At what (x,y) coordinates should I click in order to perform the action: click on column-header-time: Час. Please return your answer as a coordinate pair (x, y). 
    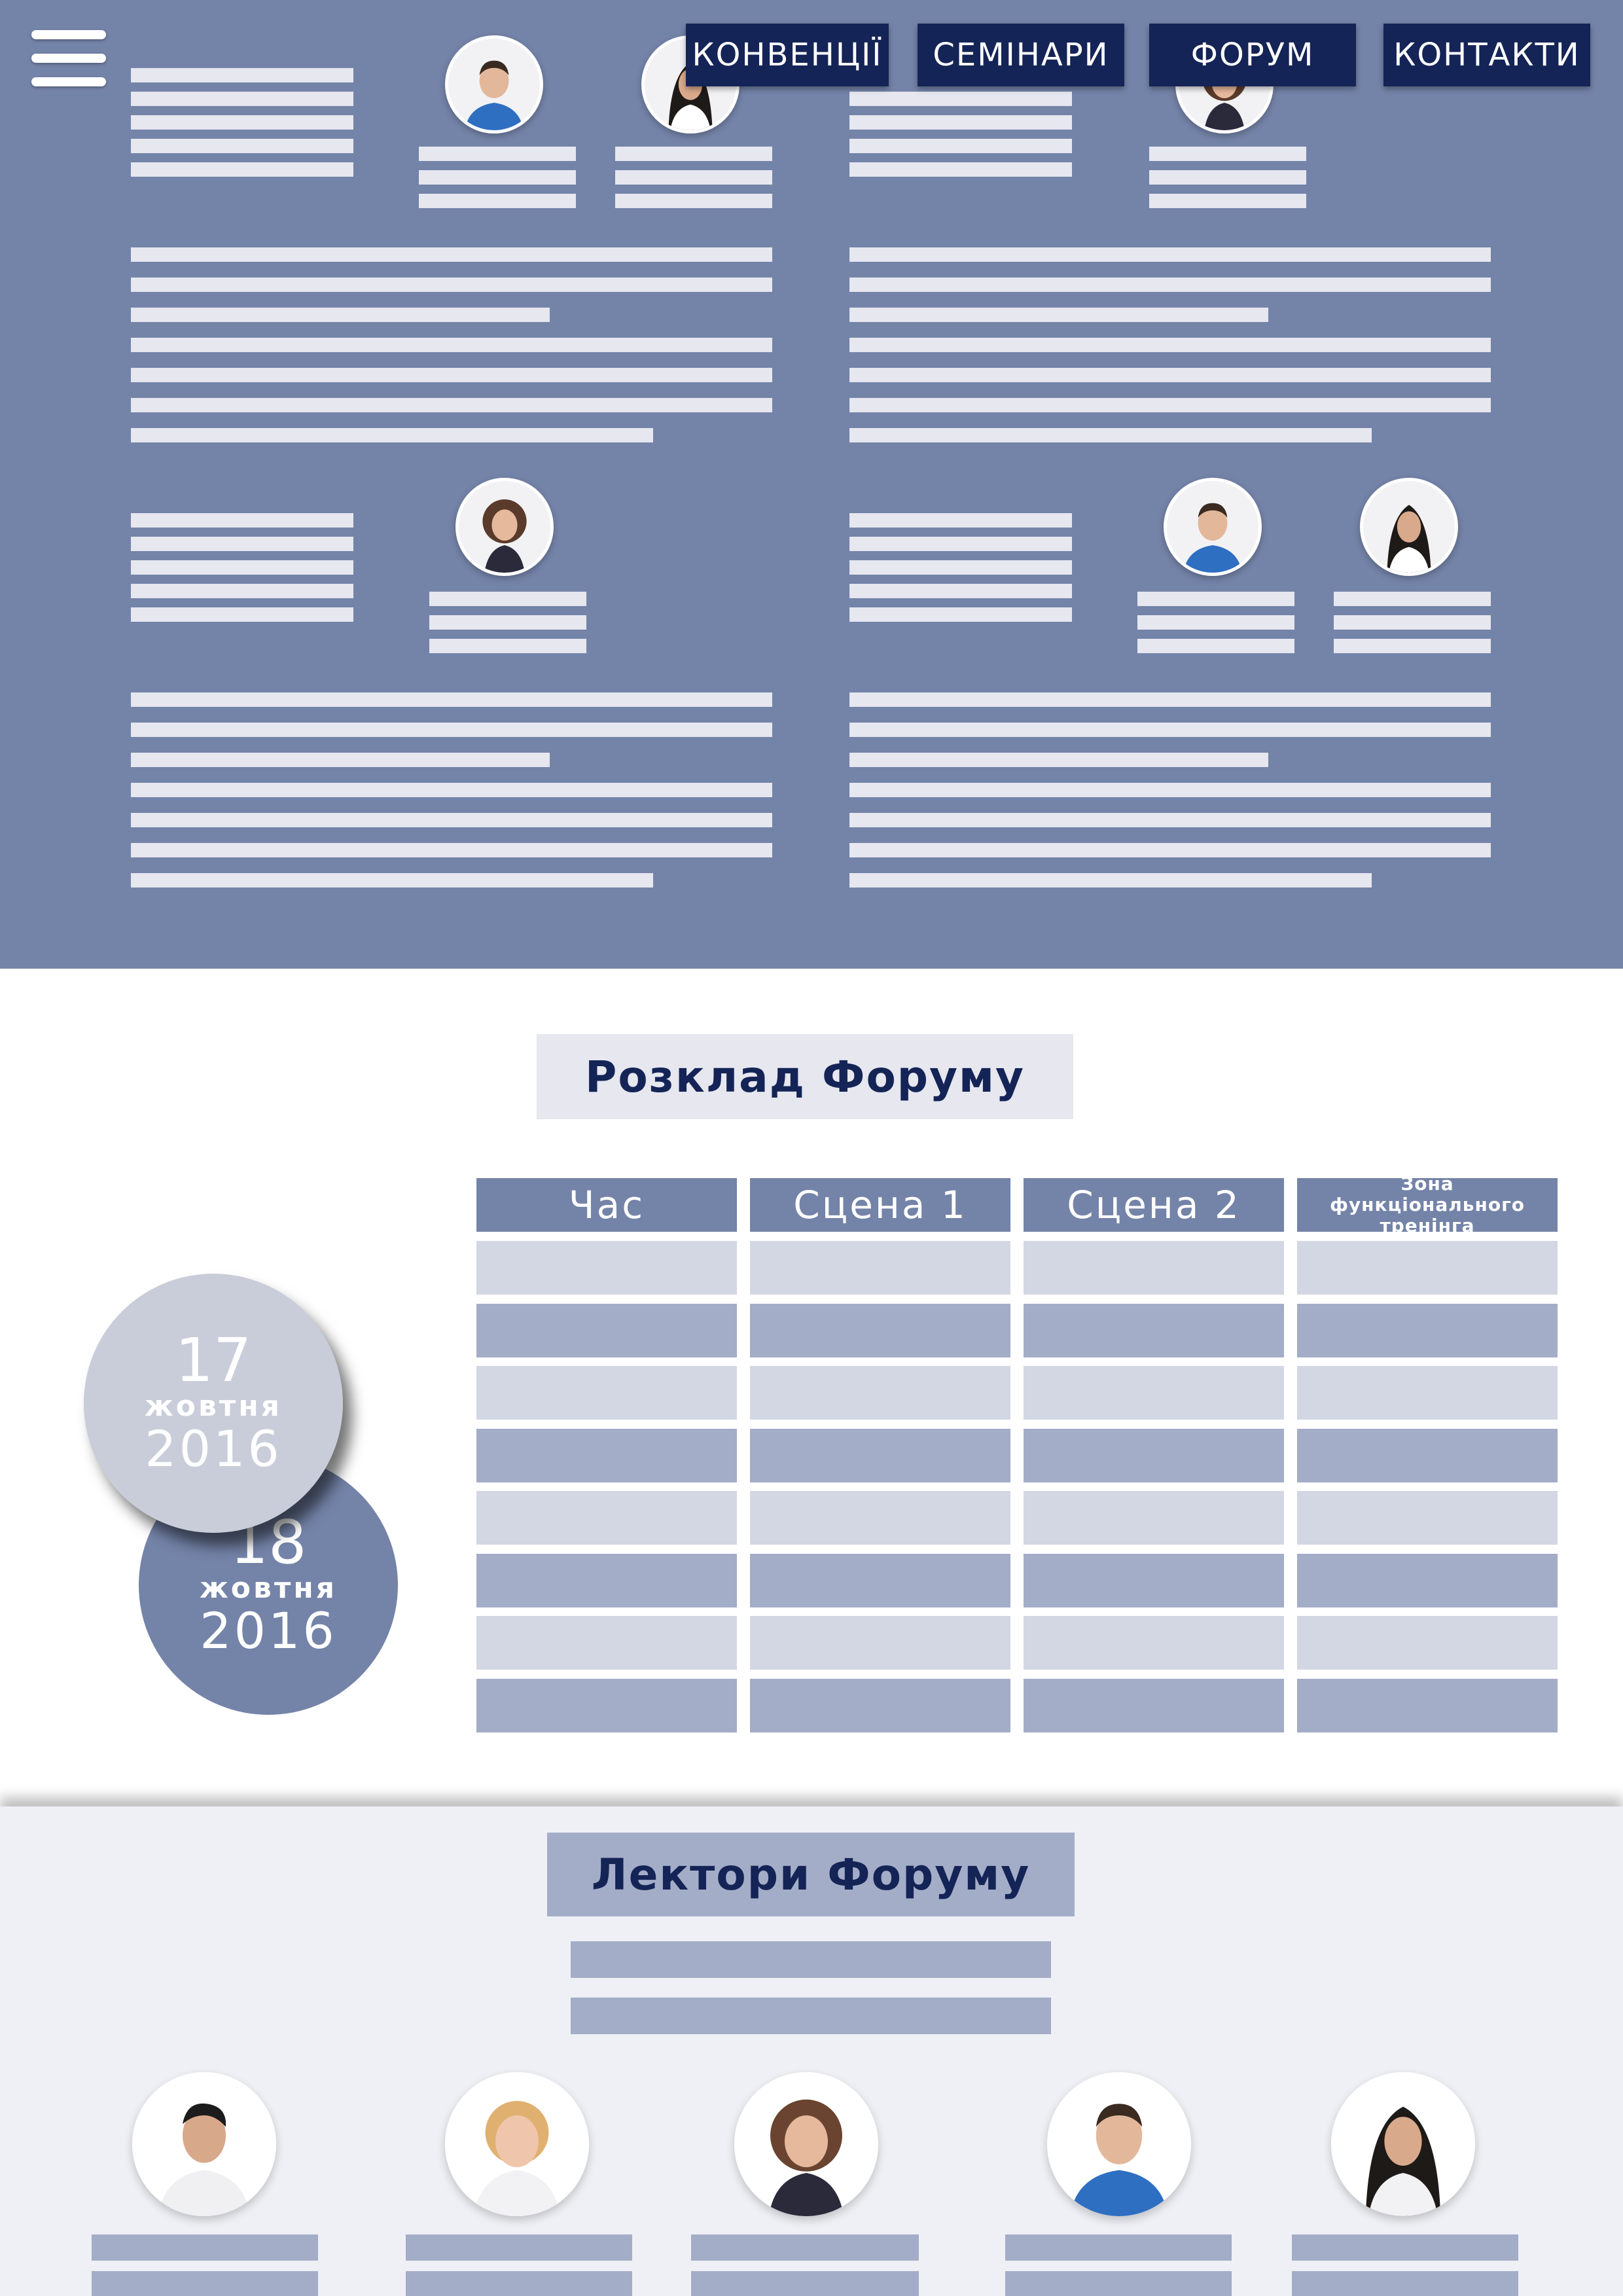
    Looking at the image, I should click on (607, 1205).